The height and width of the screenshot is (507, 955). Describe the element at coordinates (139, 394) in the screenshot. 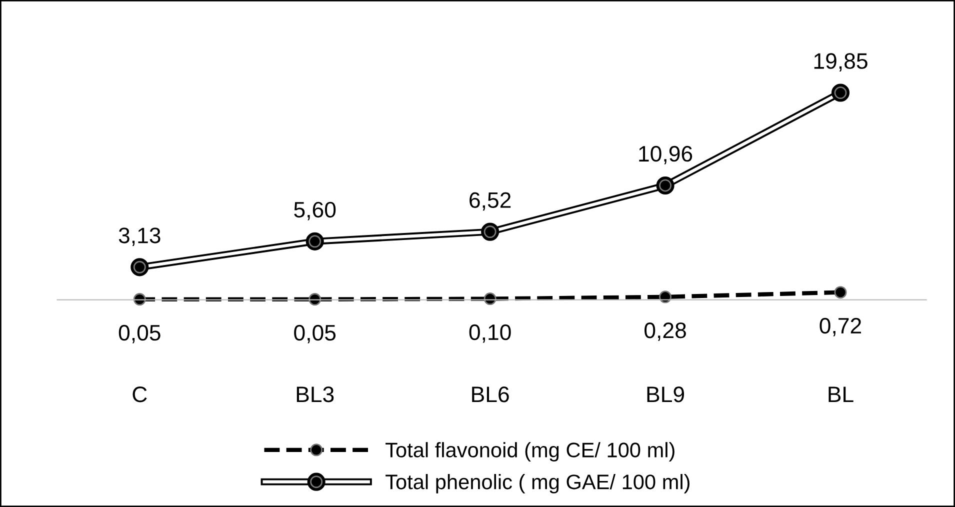

I see `x-tick-label: C` at that location.